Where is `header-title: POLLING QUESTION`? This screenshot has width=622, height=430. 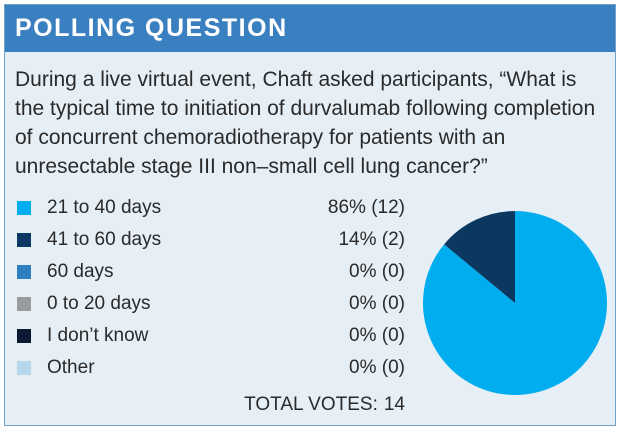
header-title: POLLING QUESTION is located at coordinates (310, 28).